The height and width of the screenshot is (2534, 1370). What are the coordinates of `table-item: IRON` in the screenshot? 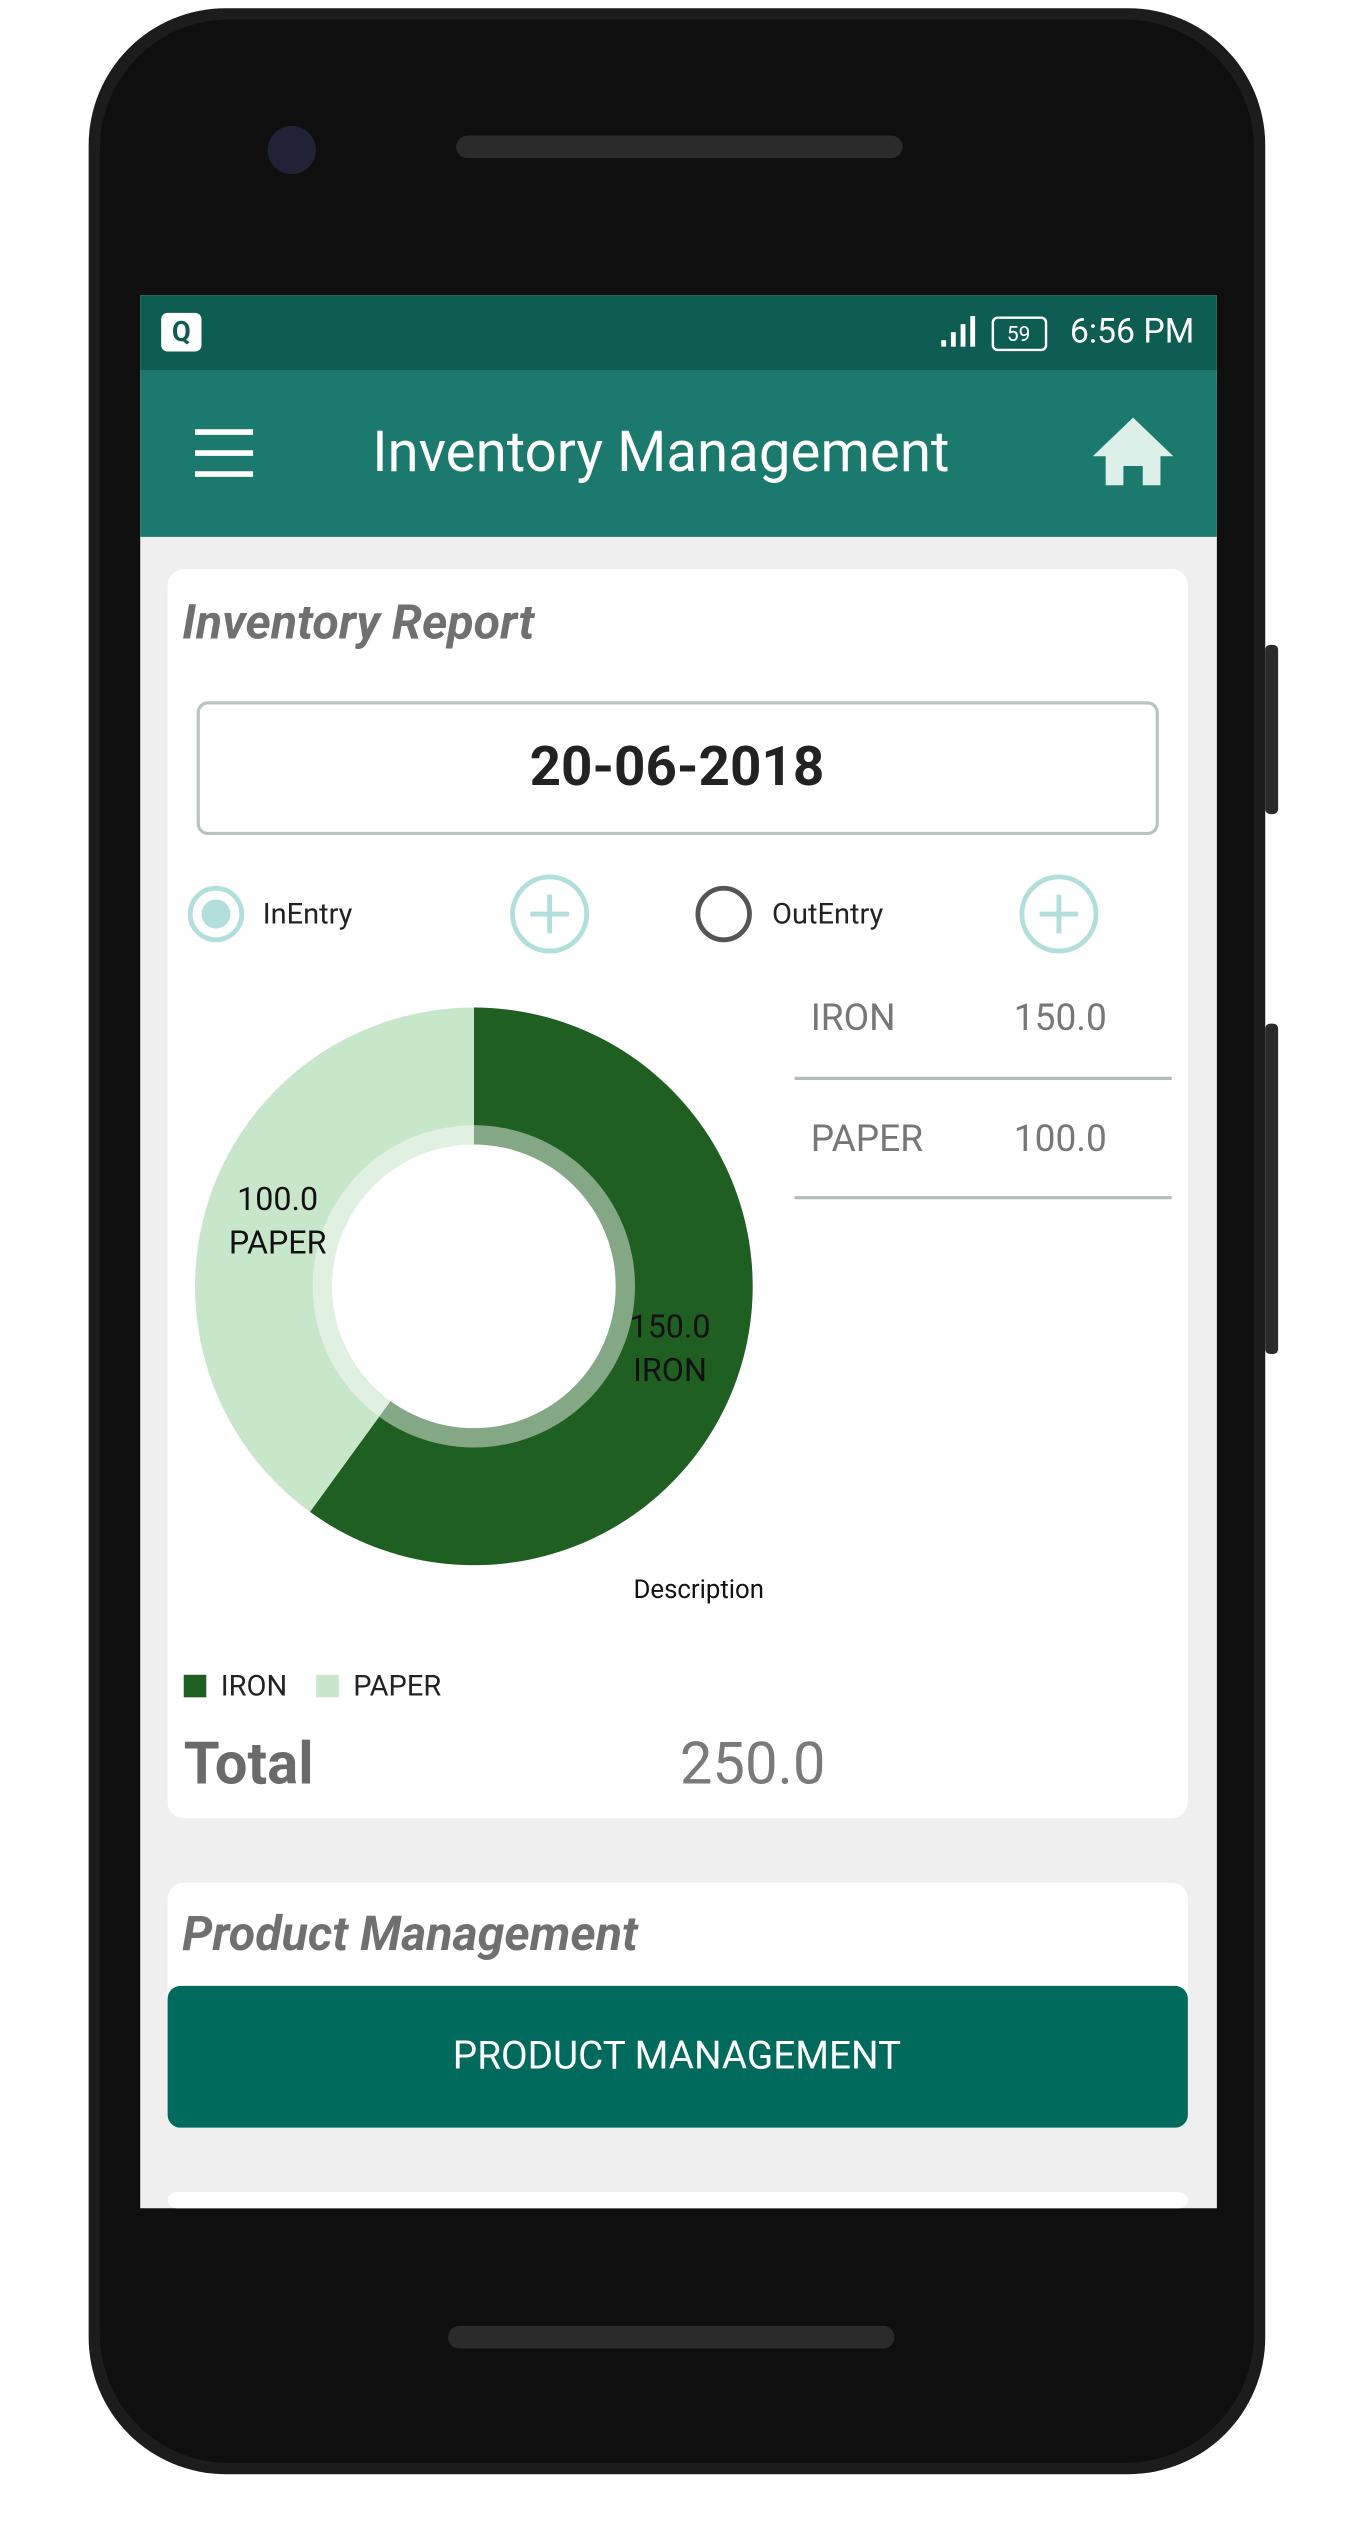 It's located at (853, 1018).